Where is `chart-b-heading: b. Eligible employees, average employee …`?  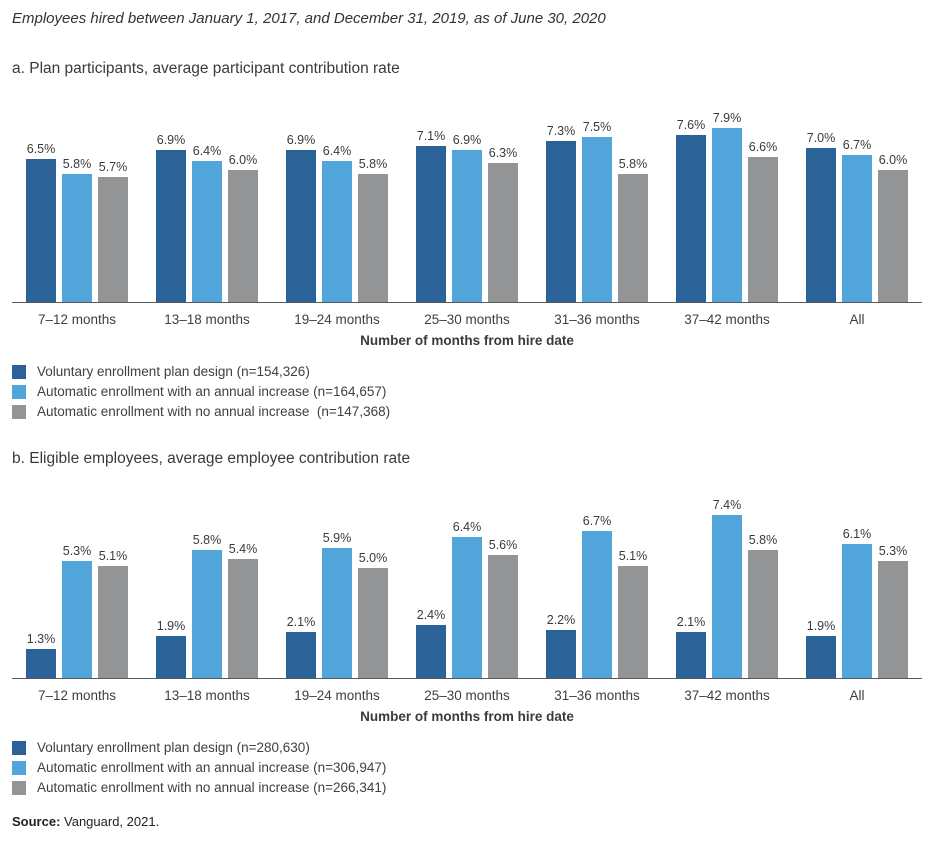
chart-b-heading: b. Eligible employees, average employee … is located at coordinates (211, 458).